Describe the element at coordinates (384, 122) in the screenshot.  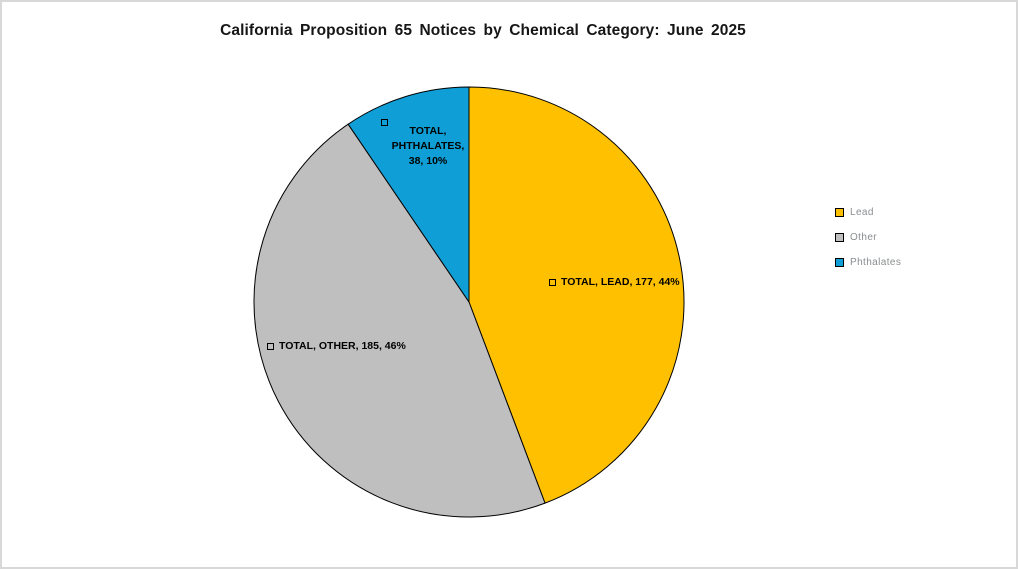
I see `phthalates-label-marker-icon` at that location.